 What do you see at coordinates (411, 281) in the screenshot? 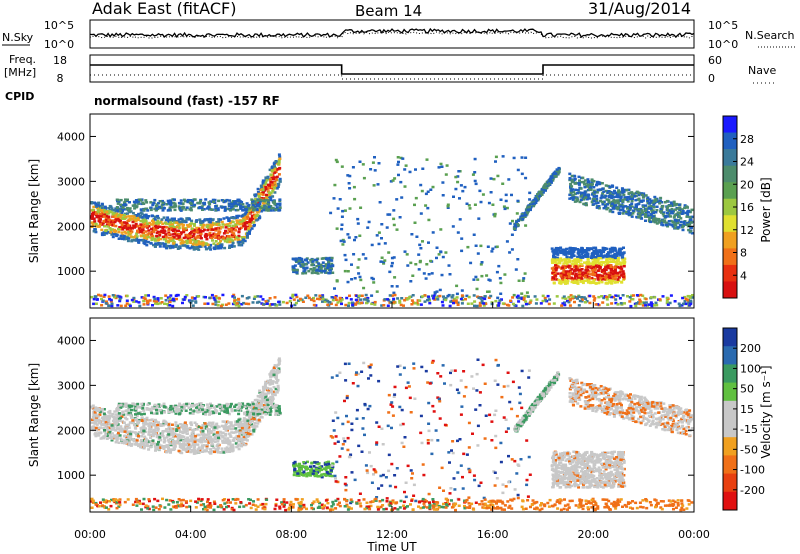
I see `power-cell-2058` at bounding box center [411, 281].